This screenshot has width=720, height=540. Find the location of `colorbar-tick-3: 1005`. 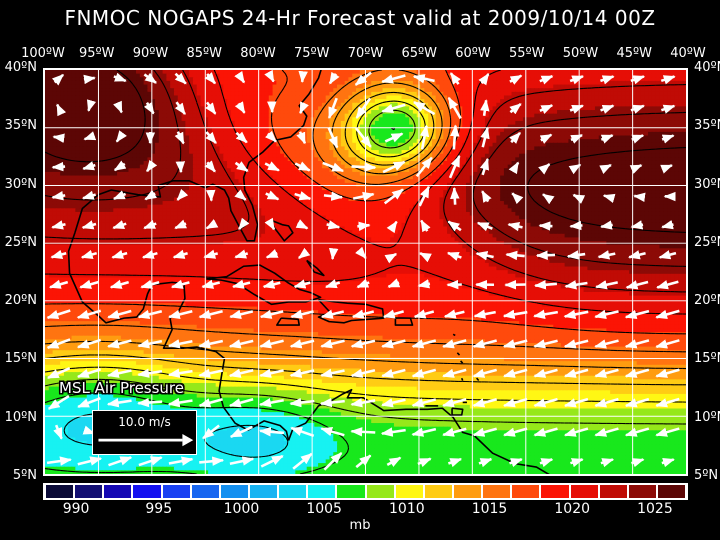

colorbar-tick-3: 1005 is located at coordinates (324, 509).